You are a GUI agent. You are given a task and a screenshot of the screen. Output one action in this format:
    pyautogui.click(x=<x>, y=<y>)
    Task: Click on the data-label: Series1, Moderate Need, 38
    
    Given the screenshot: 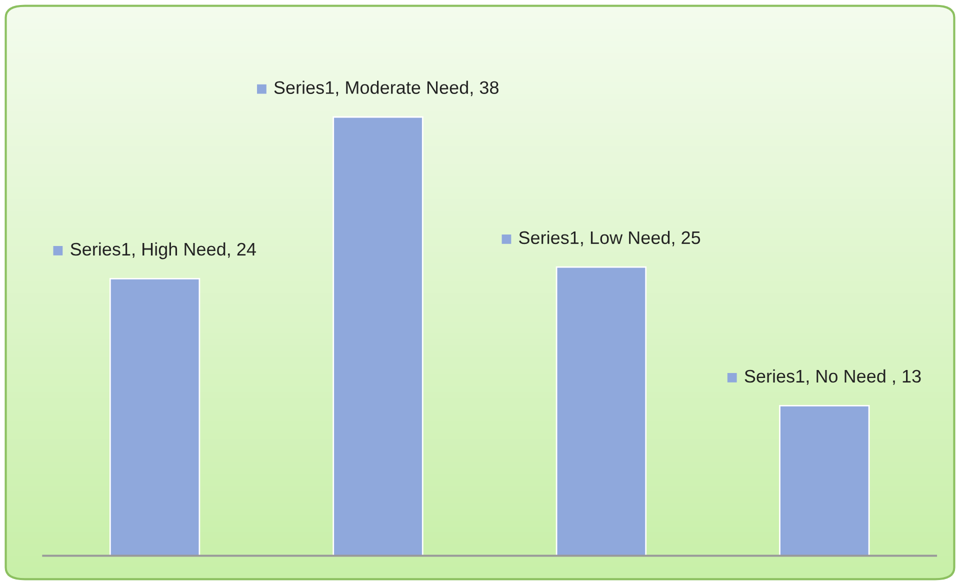 What is the action you would take?
    pyautogui.click(x=386, y=88)
    